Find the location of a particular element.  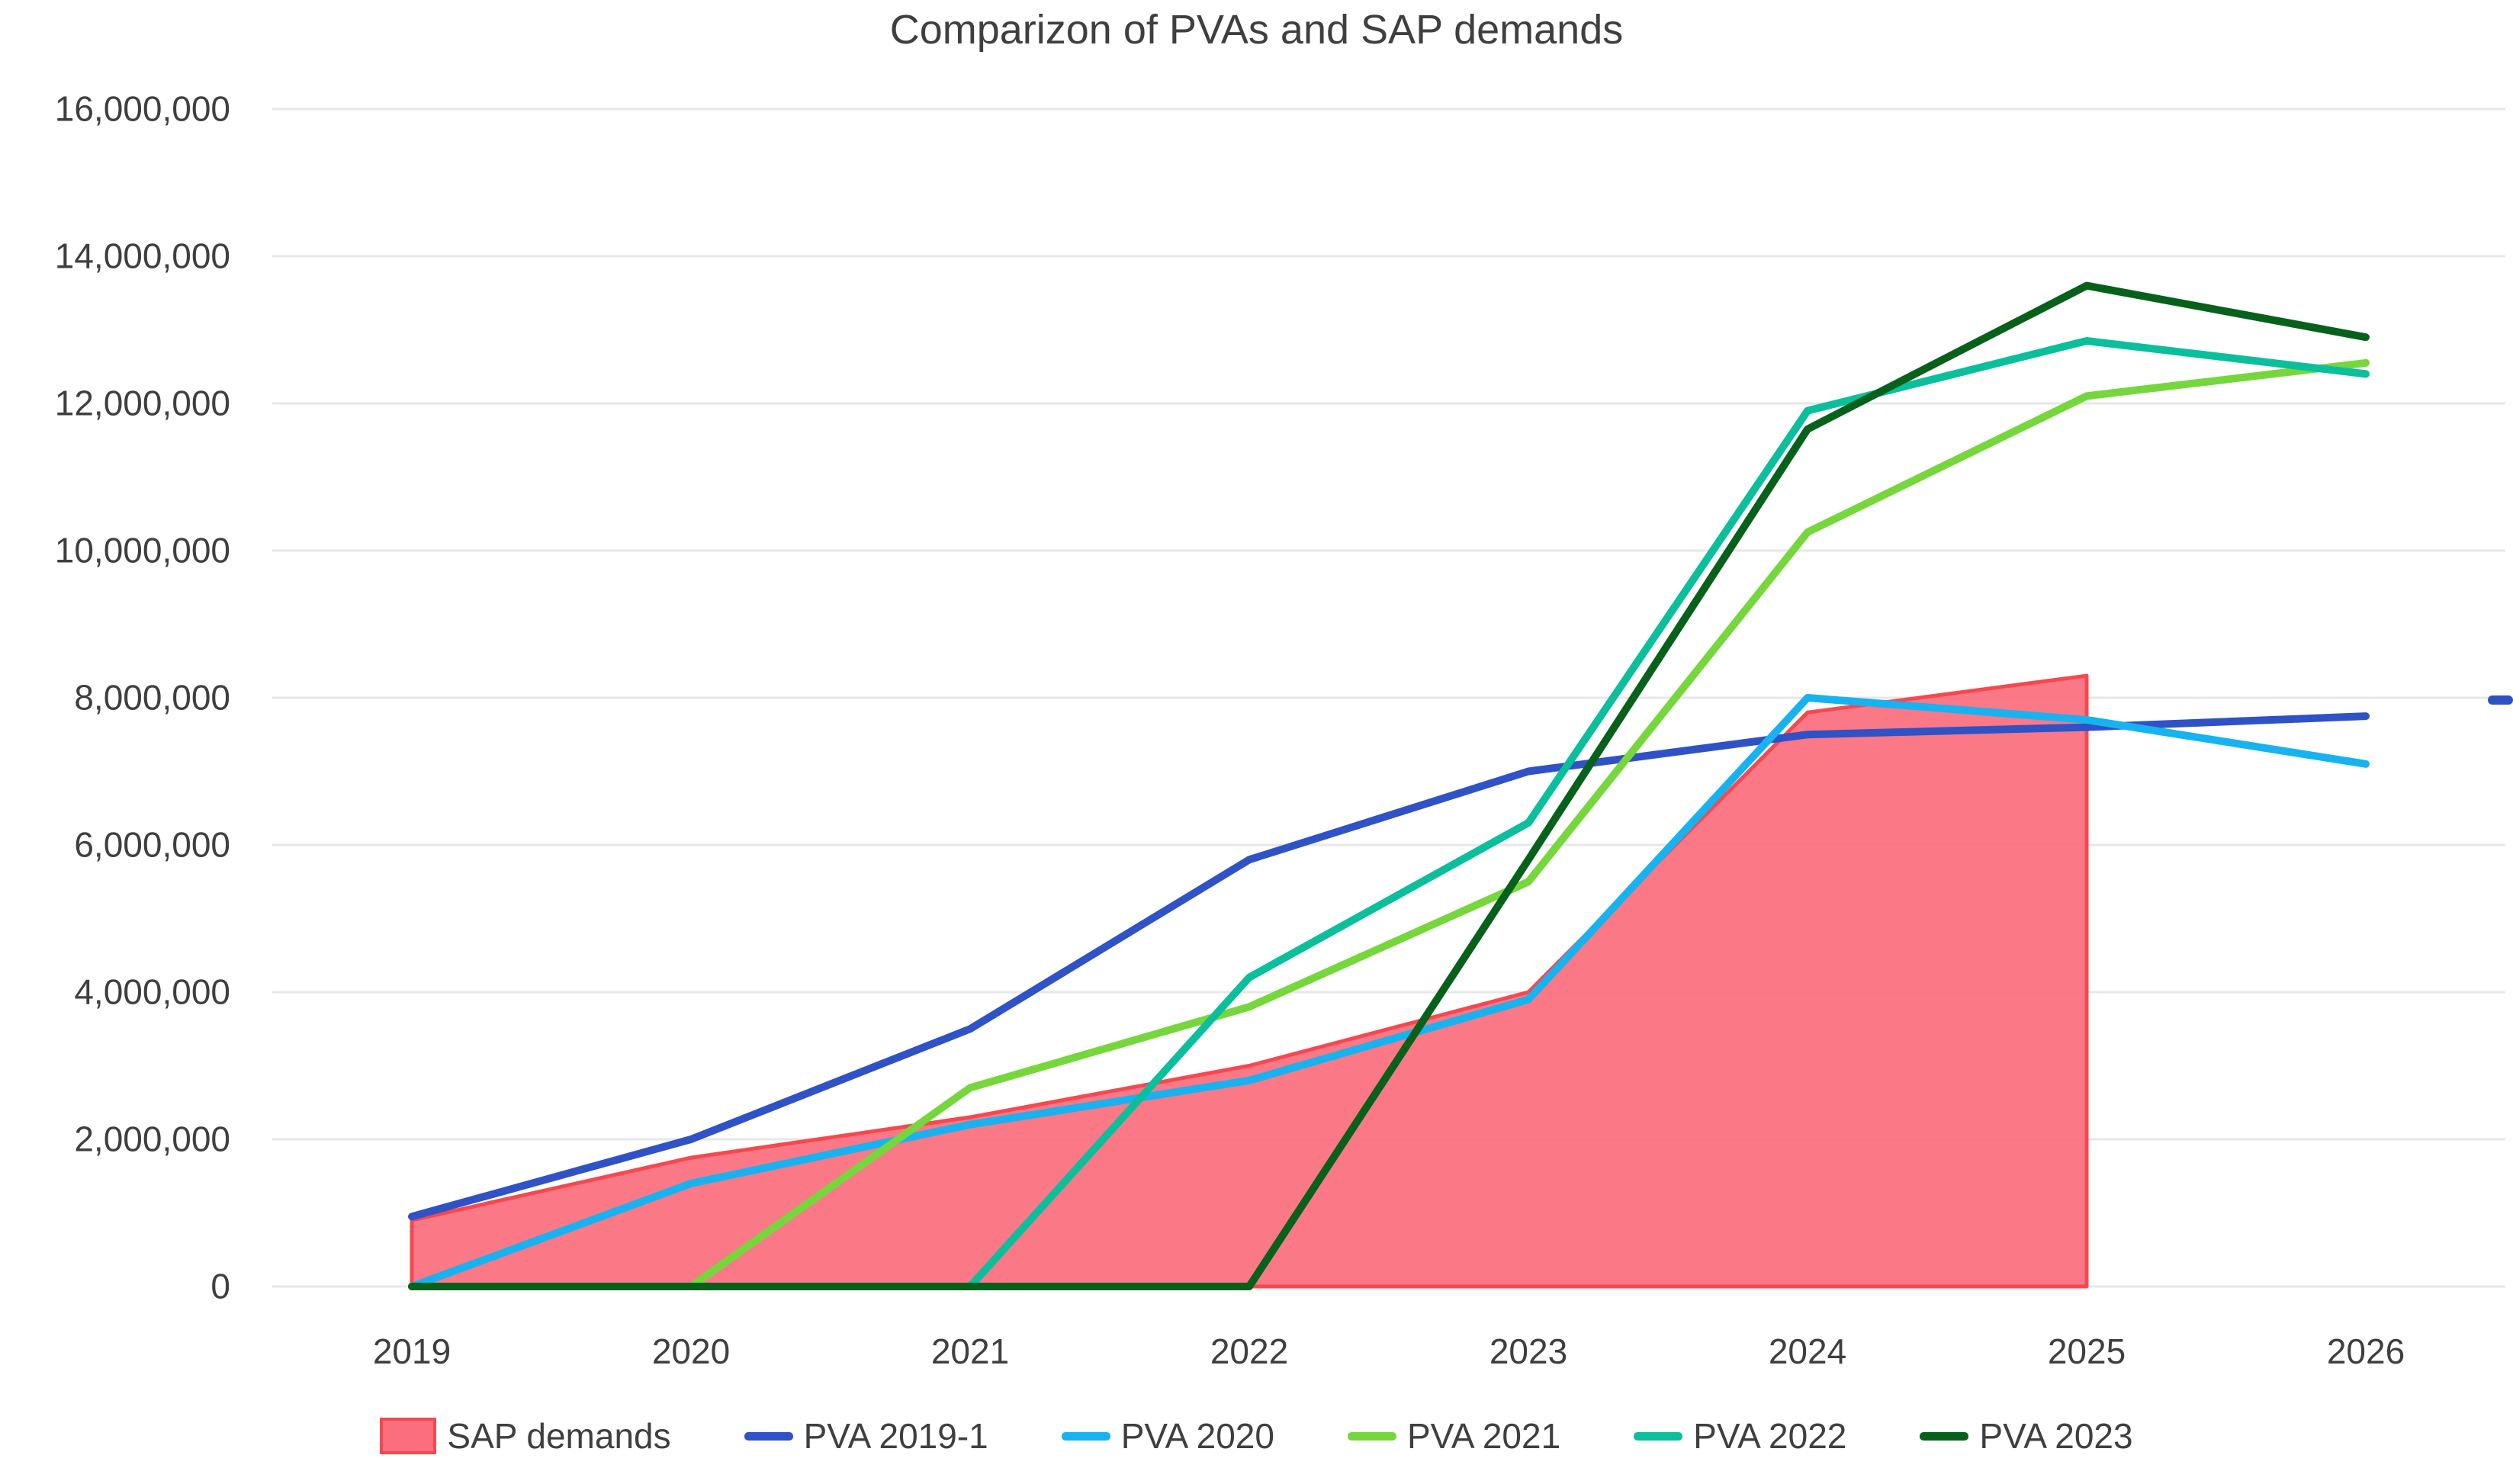

clipped-blue-line-artifact is located at coordinates (2500, 700).